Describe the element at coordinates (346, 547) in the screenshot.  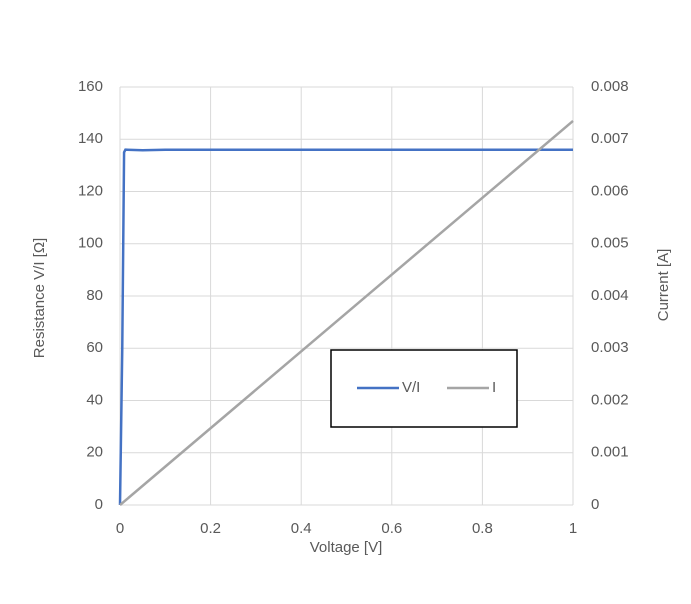
I see `x-axis-title: Voltage [V]` at that location.